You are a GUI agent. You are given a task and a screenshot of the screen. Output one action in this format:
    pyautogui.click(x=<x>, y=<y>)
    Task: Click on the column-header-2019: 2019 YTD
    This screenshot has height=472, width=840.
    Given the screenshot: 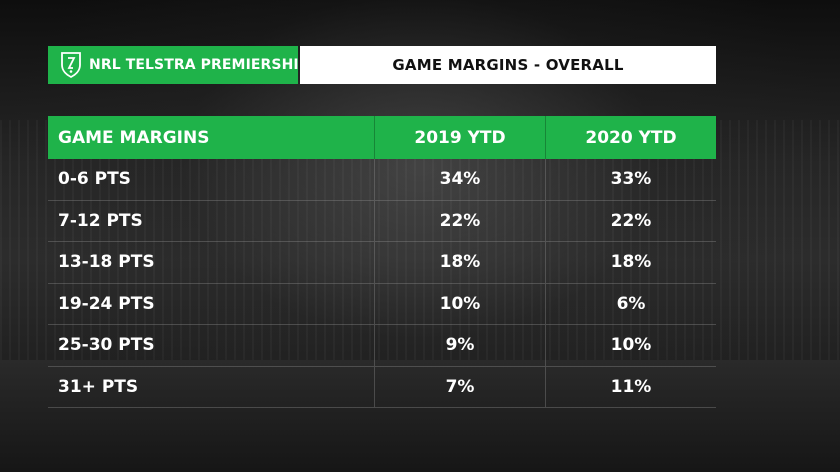 What is the action you would take?
    pyautogui.click(x=460, y=137)
    